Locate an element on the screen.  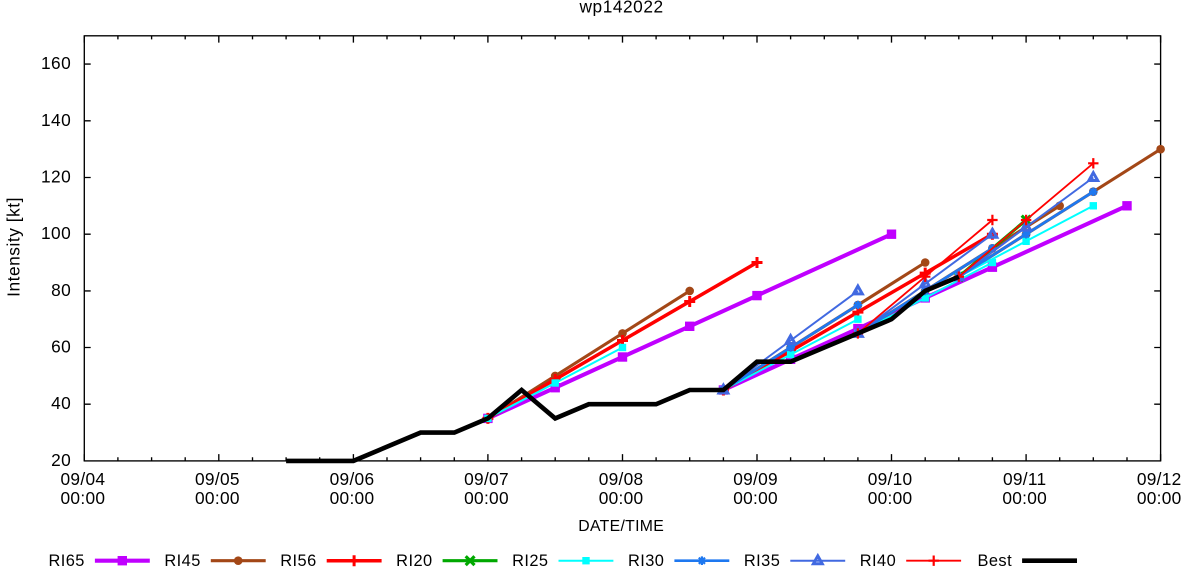
svg-text: Intensity [kt] is located at coordinates (14, 247).